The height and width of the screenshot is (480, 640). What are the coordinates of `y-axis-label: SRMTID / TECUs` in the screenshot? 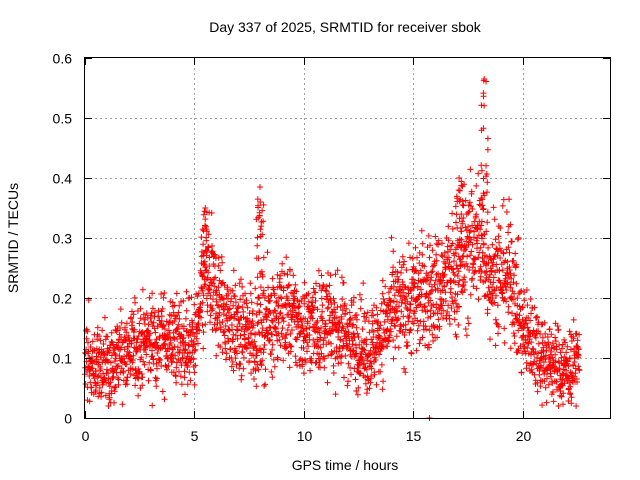 It's located at (13, 238).